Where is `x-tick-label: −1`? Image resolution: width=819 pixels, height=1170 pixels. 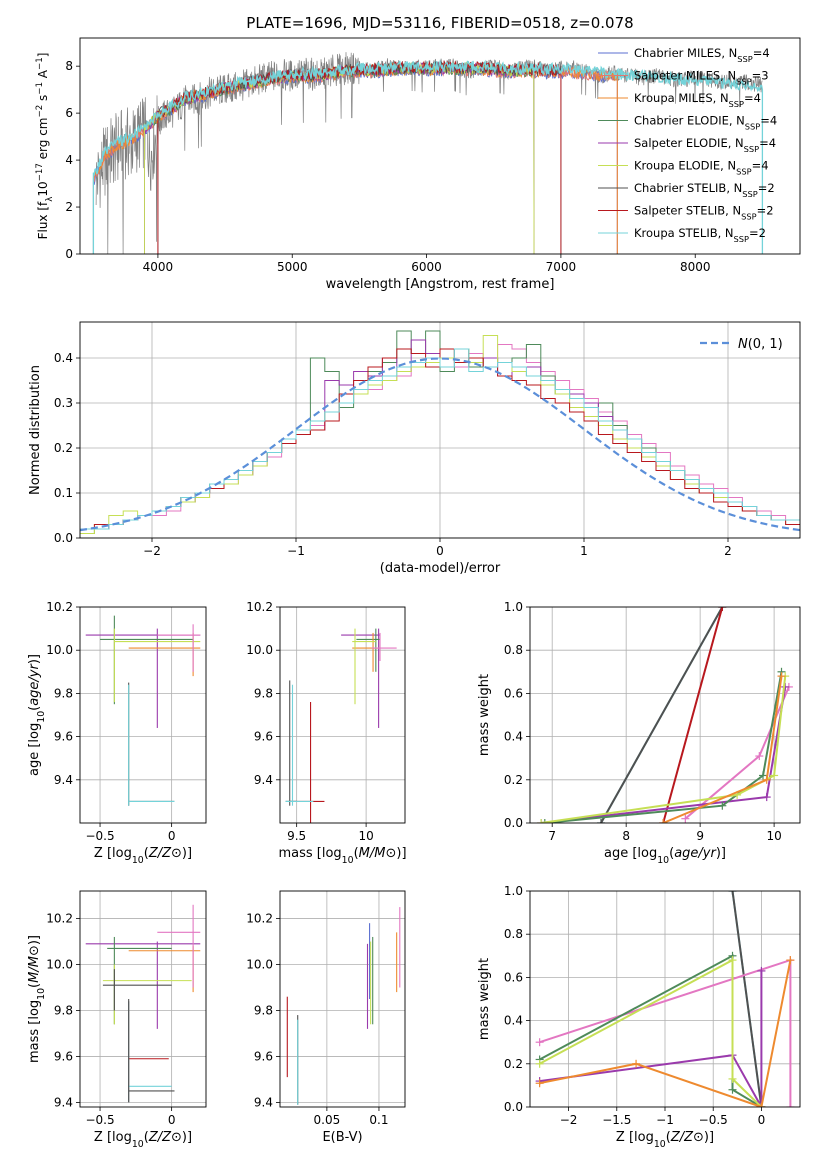 x-tick-label: −1 is located at coordinates (665, 1120).